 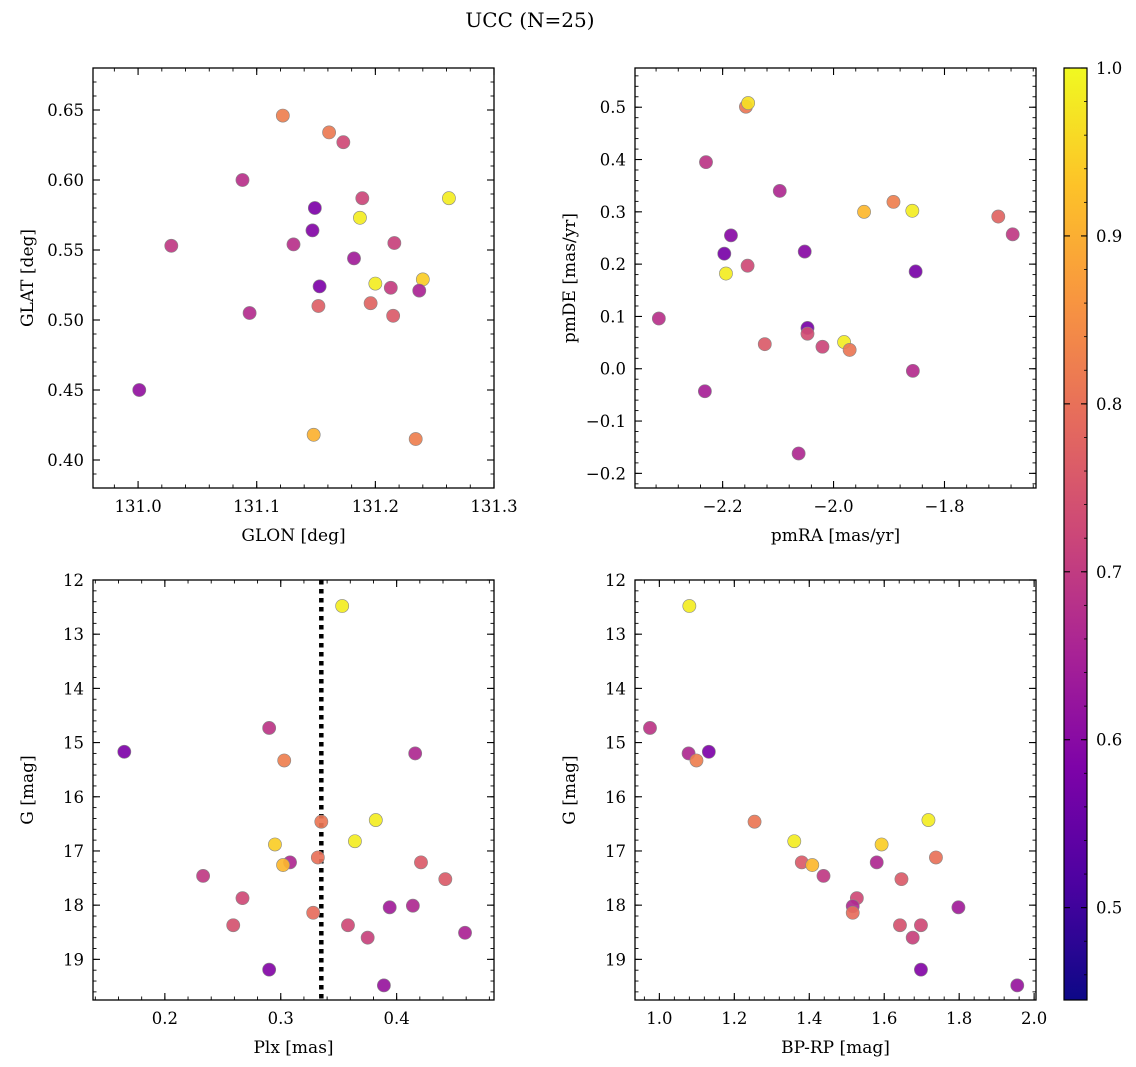 I want to click on x-tick-label: −1.8, so click(x=944, y=506).